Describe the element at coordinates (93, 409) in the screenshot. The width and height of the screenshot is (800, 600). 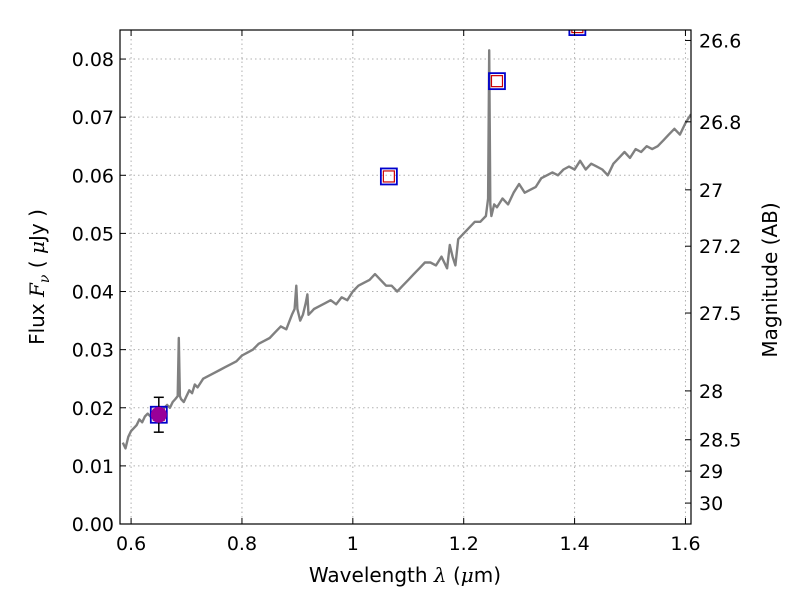
I see `y-tick-label: 0.02` at that location.